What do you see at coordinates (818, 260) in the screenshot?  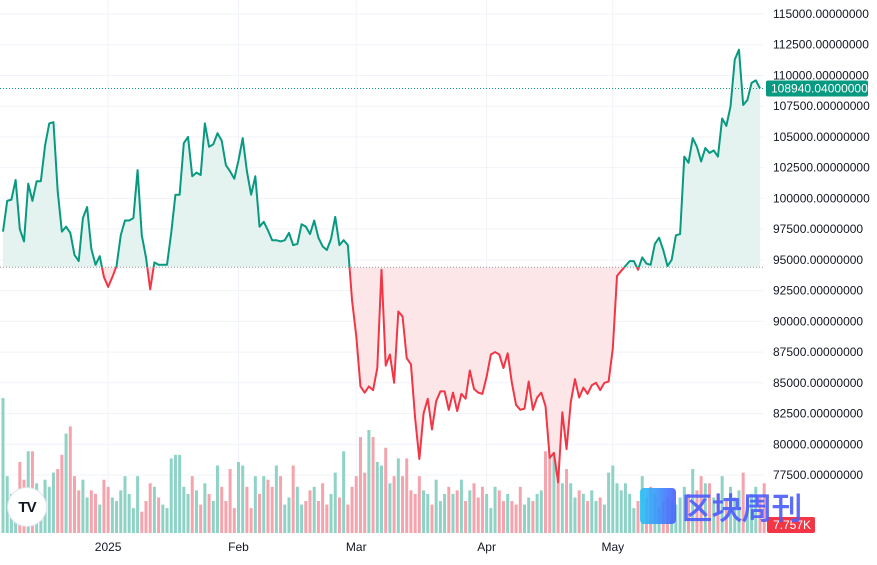 I see `y-tick-label: 95000.00000000` at bounding box center [818, 260].